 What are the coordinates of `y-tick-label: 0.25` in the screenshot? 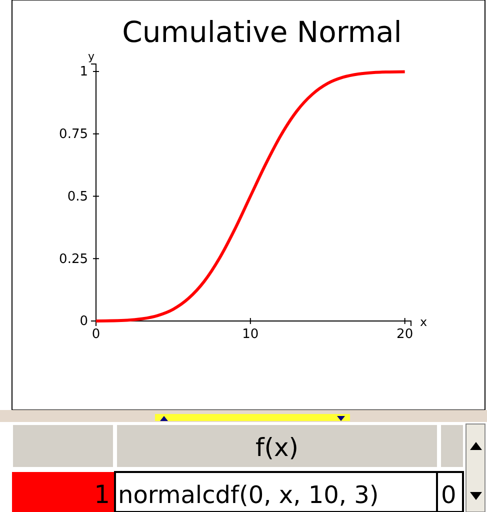 It's located at (73, 259).